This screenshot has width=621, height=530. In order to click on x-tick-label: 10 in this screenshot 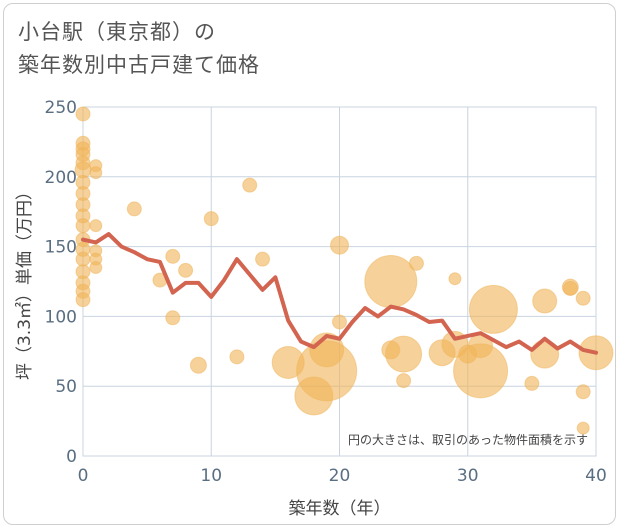, I will do `click(211, 476)`.